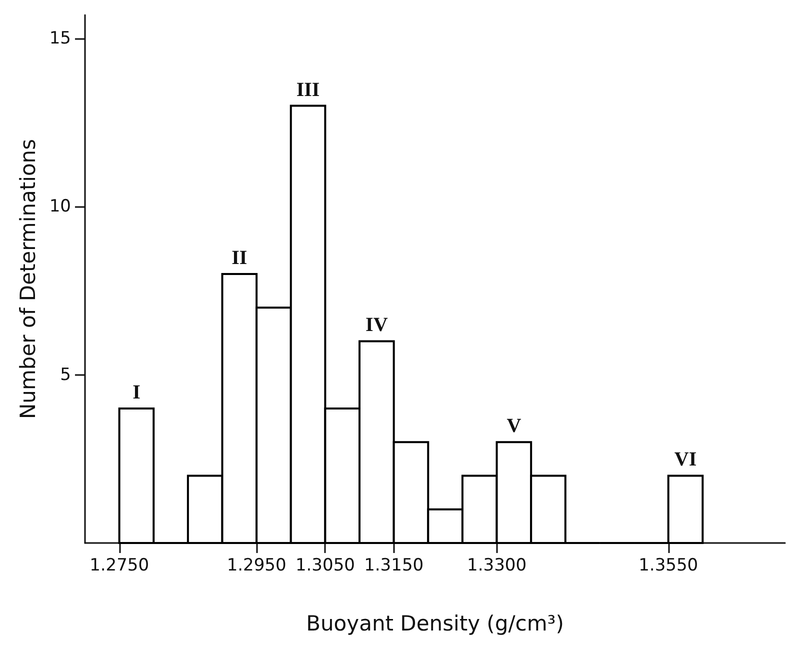  I want to click on x-axis-title: Buoyant Density (g/cm³), so click(435, 624).